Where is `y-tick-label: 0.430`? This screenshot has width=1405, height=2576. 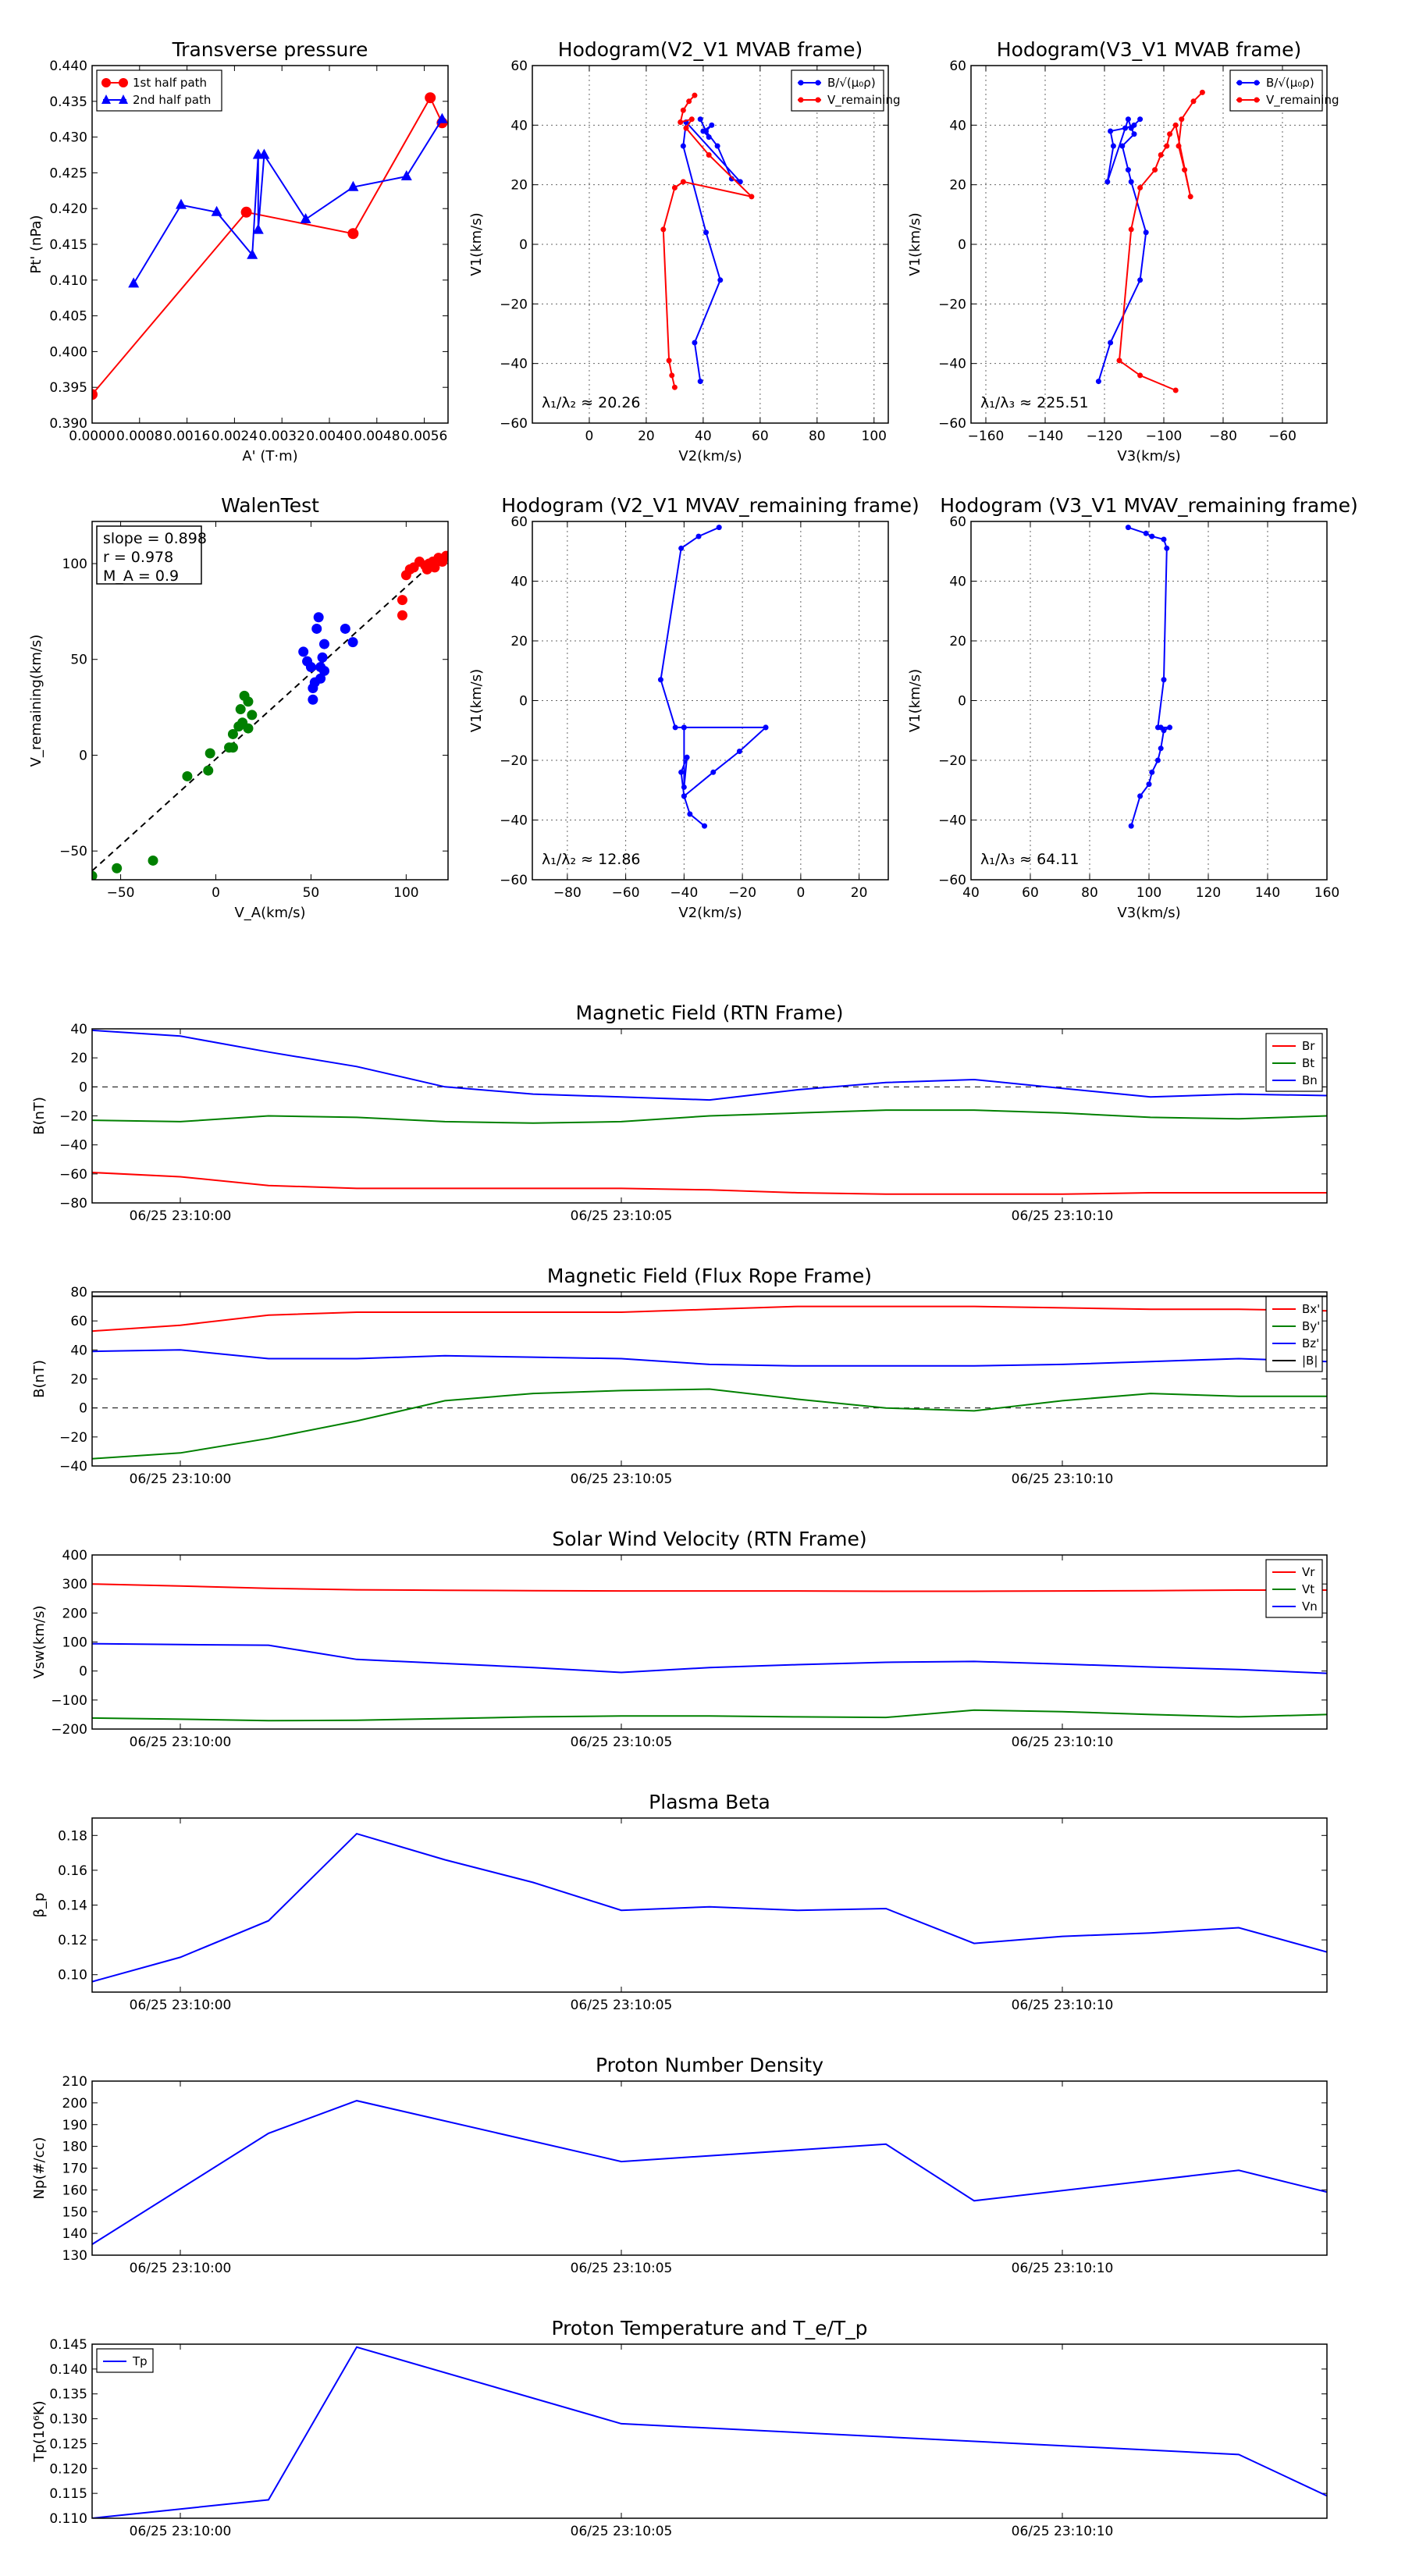
y-tick-label: 0.430 is located at coordinates (68, 138).